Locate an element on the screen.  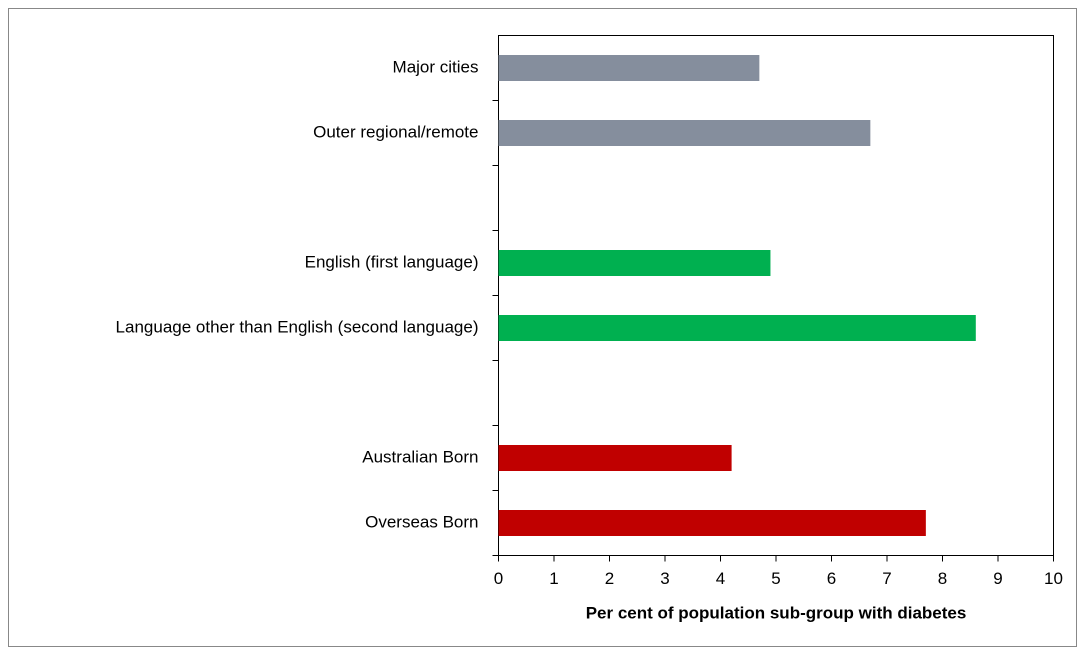
y-tick-label: Outer regional/remote is located at coordinates (395, 131).